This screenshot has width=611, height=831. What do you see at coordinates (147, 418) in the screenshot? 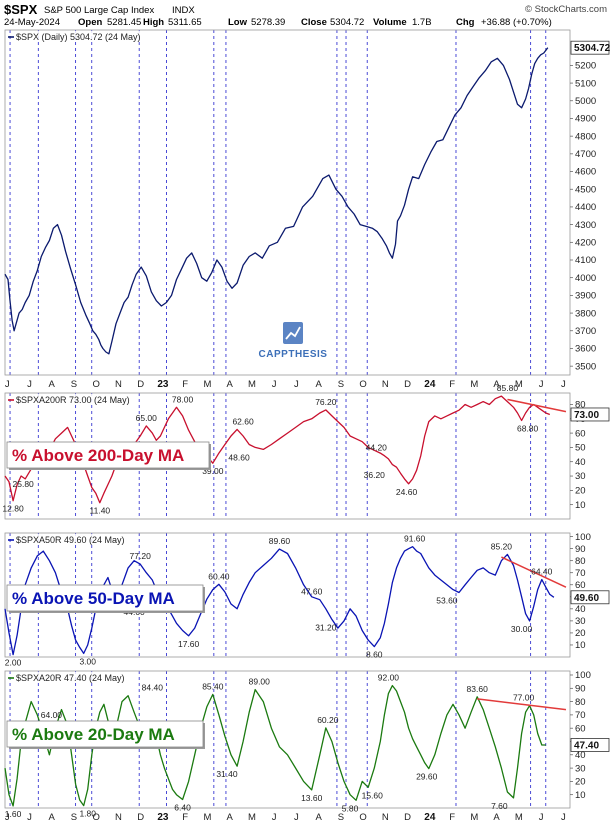
I see `p200-value-label: 65.00` at bounding box center [147, 418].